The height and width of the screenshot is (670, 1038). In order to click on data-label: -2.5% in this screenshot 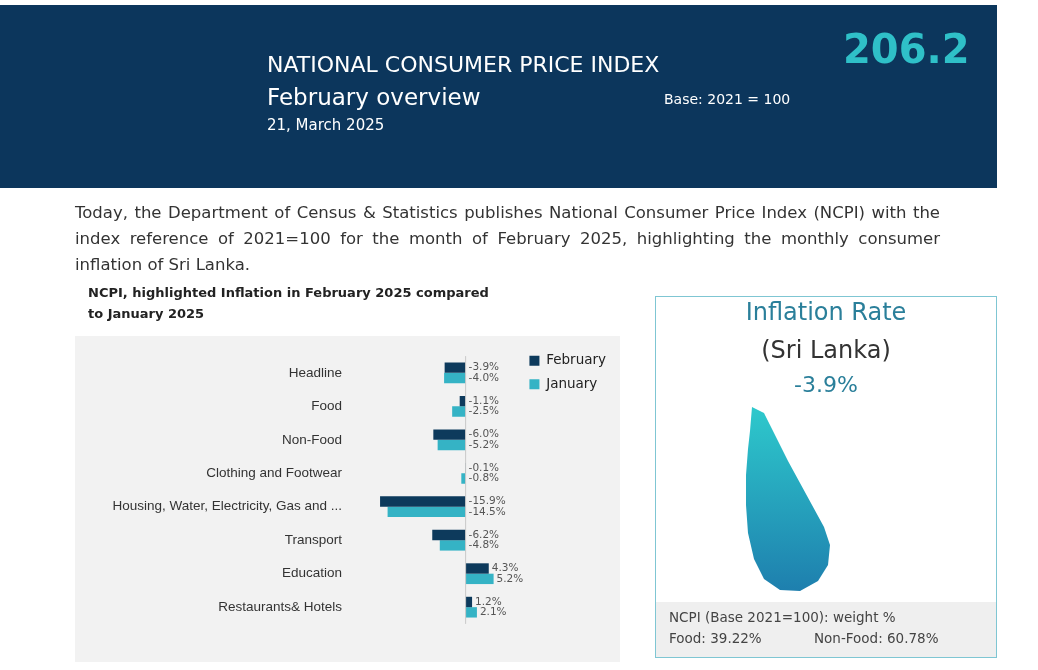, I will do `click(484, 410)`.